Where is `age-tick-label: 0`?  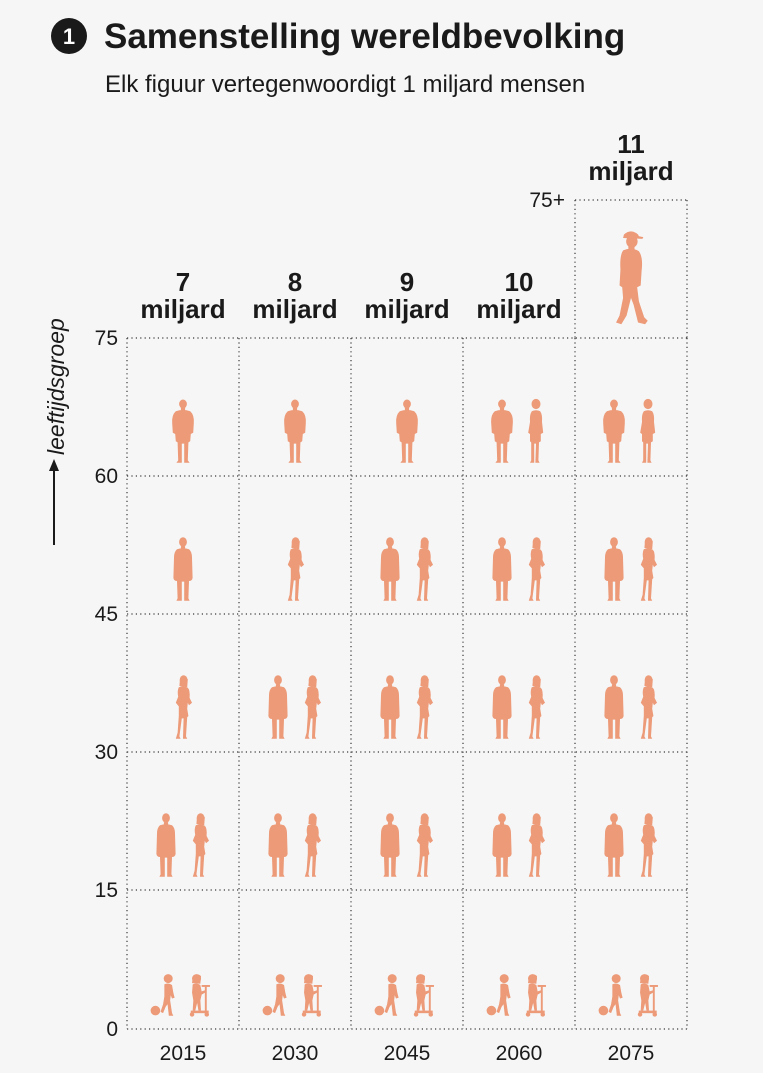
age-tick-label: 0 is located at coordinates (112, 1029).